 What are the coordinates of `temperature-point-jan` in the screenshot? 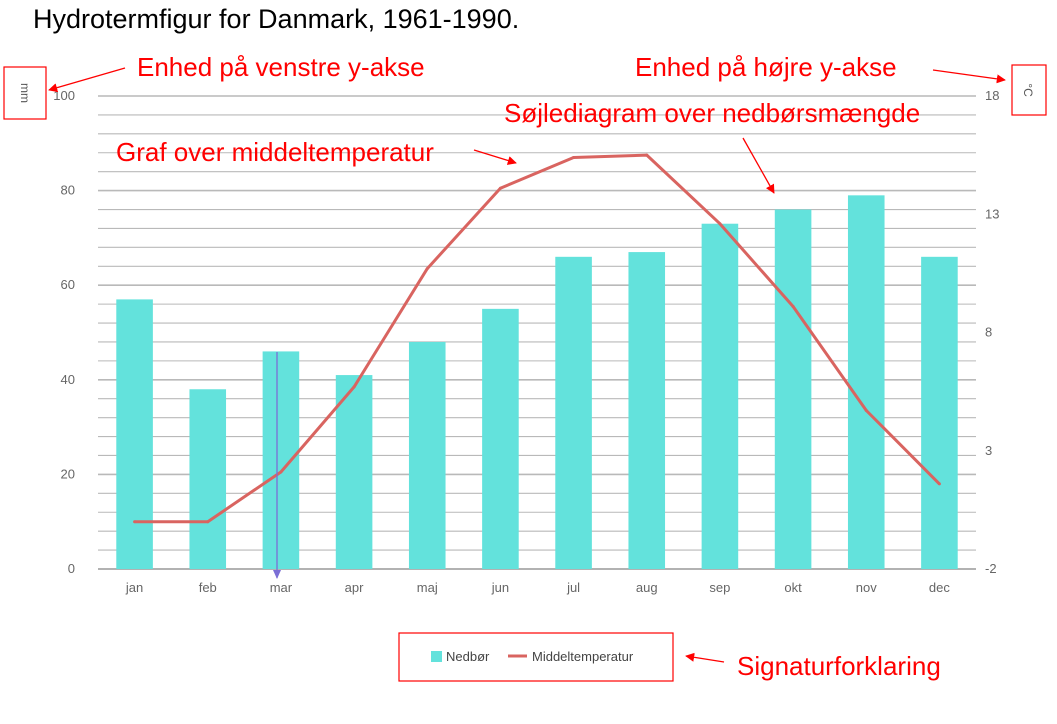 It's located at (135, 522).